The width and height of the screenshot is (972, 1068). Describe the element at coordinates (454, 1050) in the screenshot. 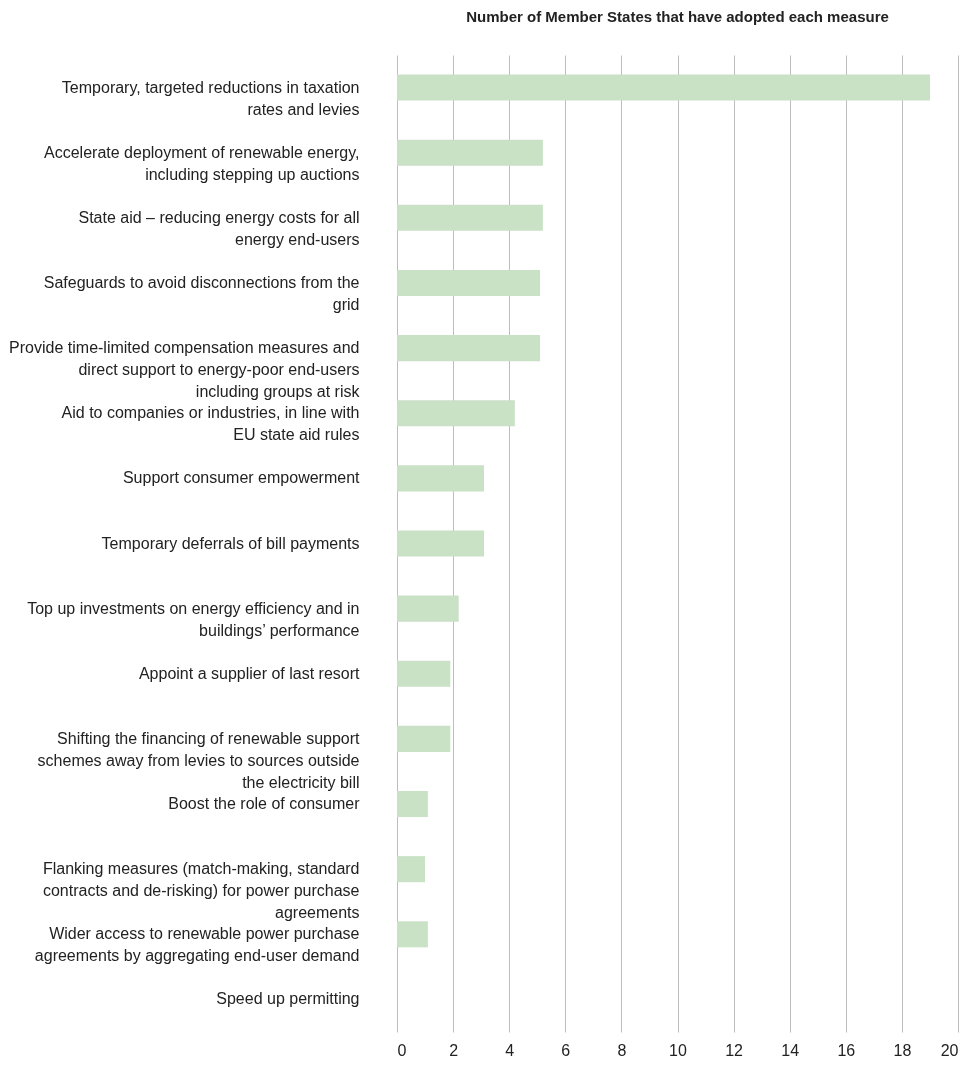

I see `x-tick-label: 2` at that location.